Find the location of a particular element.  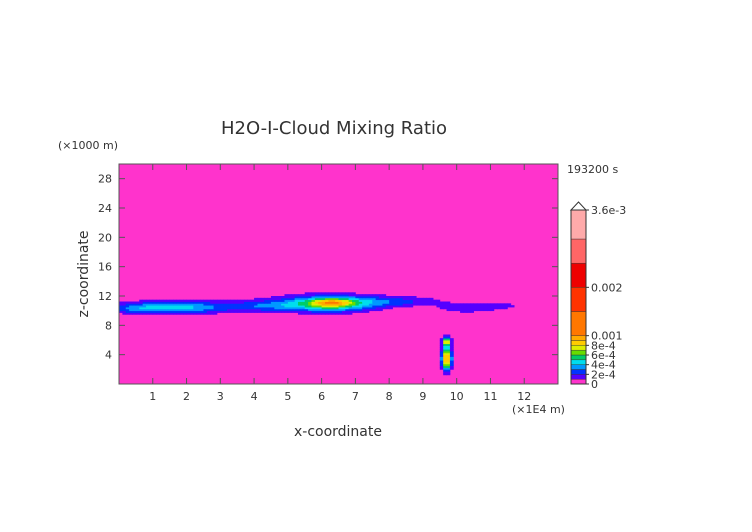

data-layer is located at coordinates (317, 334).